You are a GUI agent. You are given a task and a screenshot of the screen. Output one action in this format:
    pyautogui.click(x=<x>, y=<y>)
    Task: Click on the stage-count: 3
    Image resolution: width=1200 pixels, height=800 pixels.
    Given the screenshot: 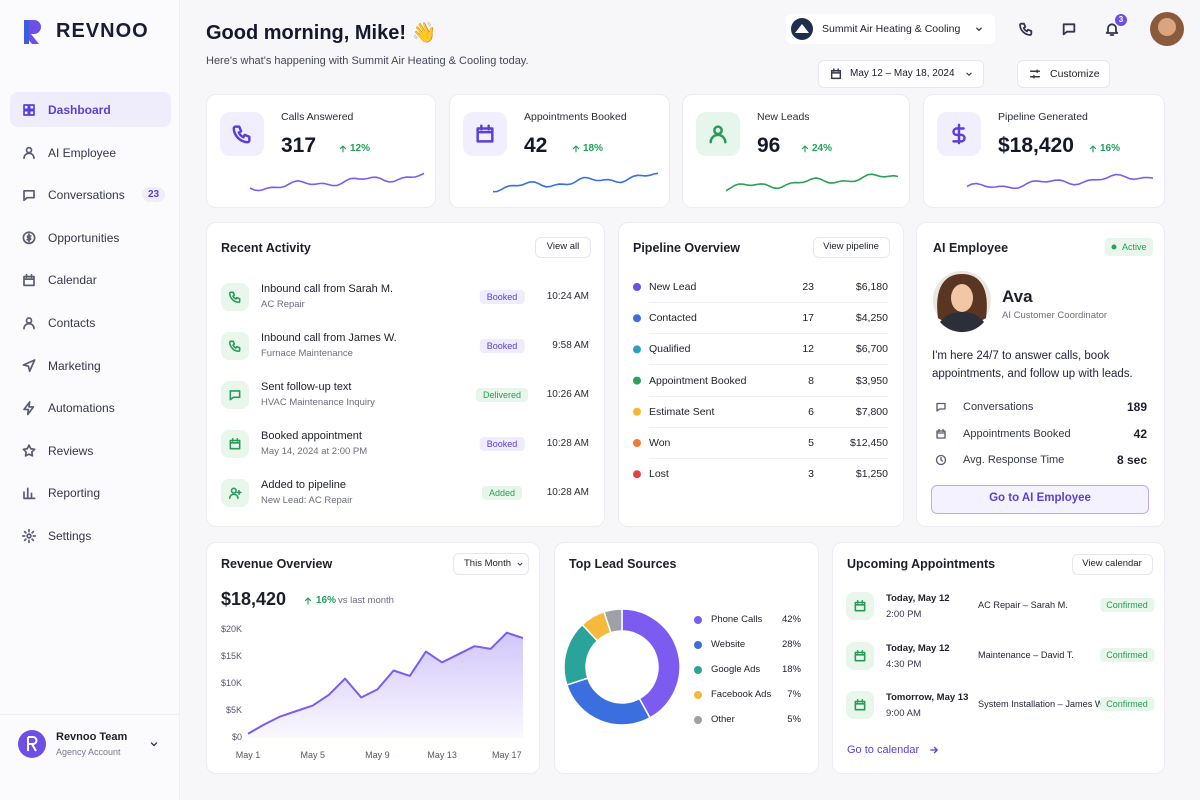 What is the action you would take?
    pyautogui.click(x=811, y=474)
    